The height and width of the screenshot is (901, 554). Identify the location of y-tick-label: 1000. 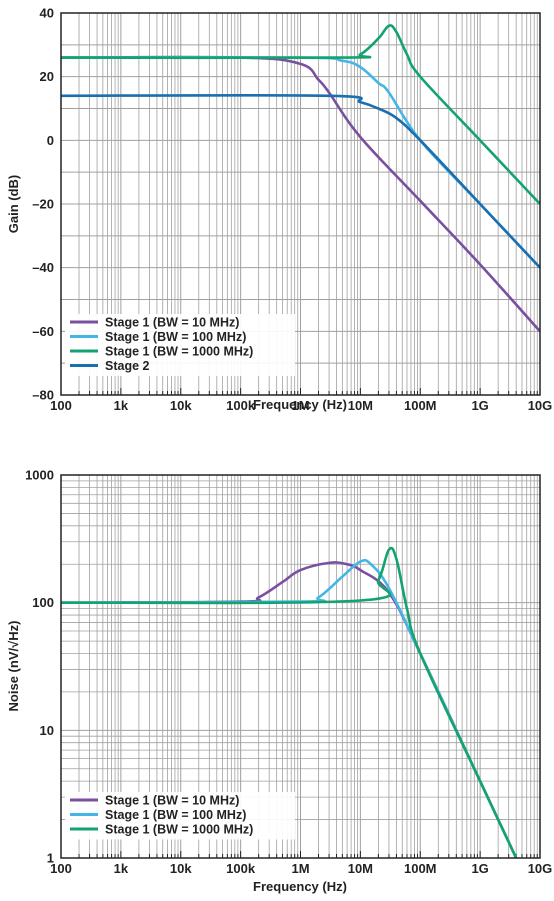
(39, 475).